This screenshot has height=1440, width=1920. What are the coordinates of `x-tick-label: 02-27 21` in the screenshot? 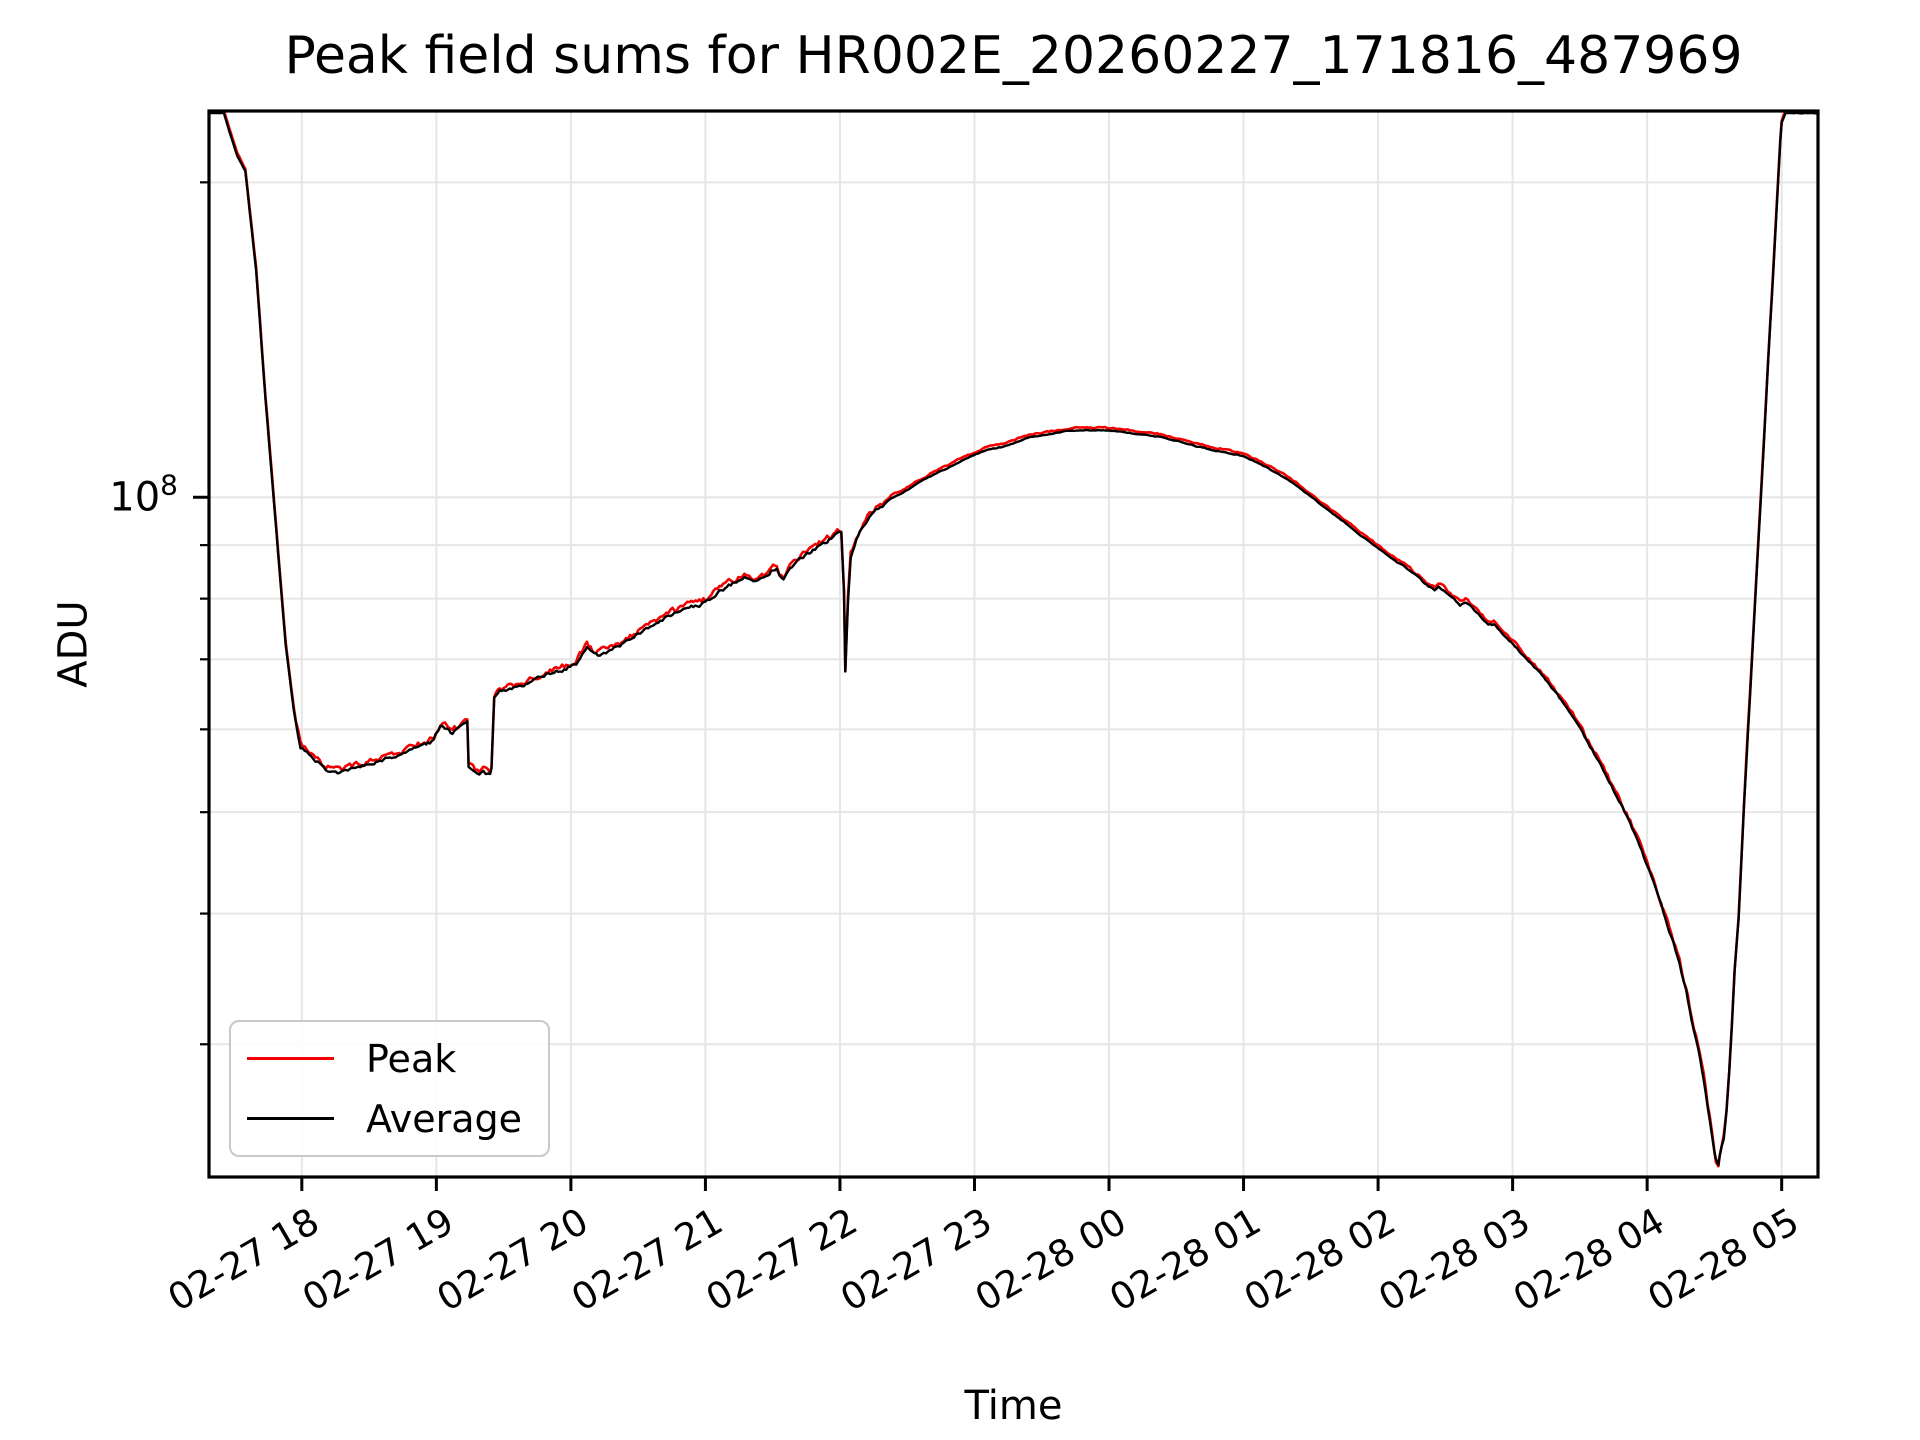 It's located at (647, 1260).